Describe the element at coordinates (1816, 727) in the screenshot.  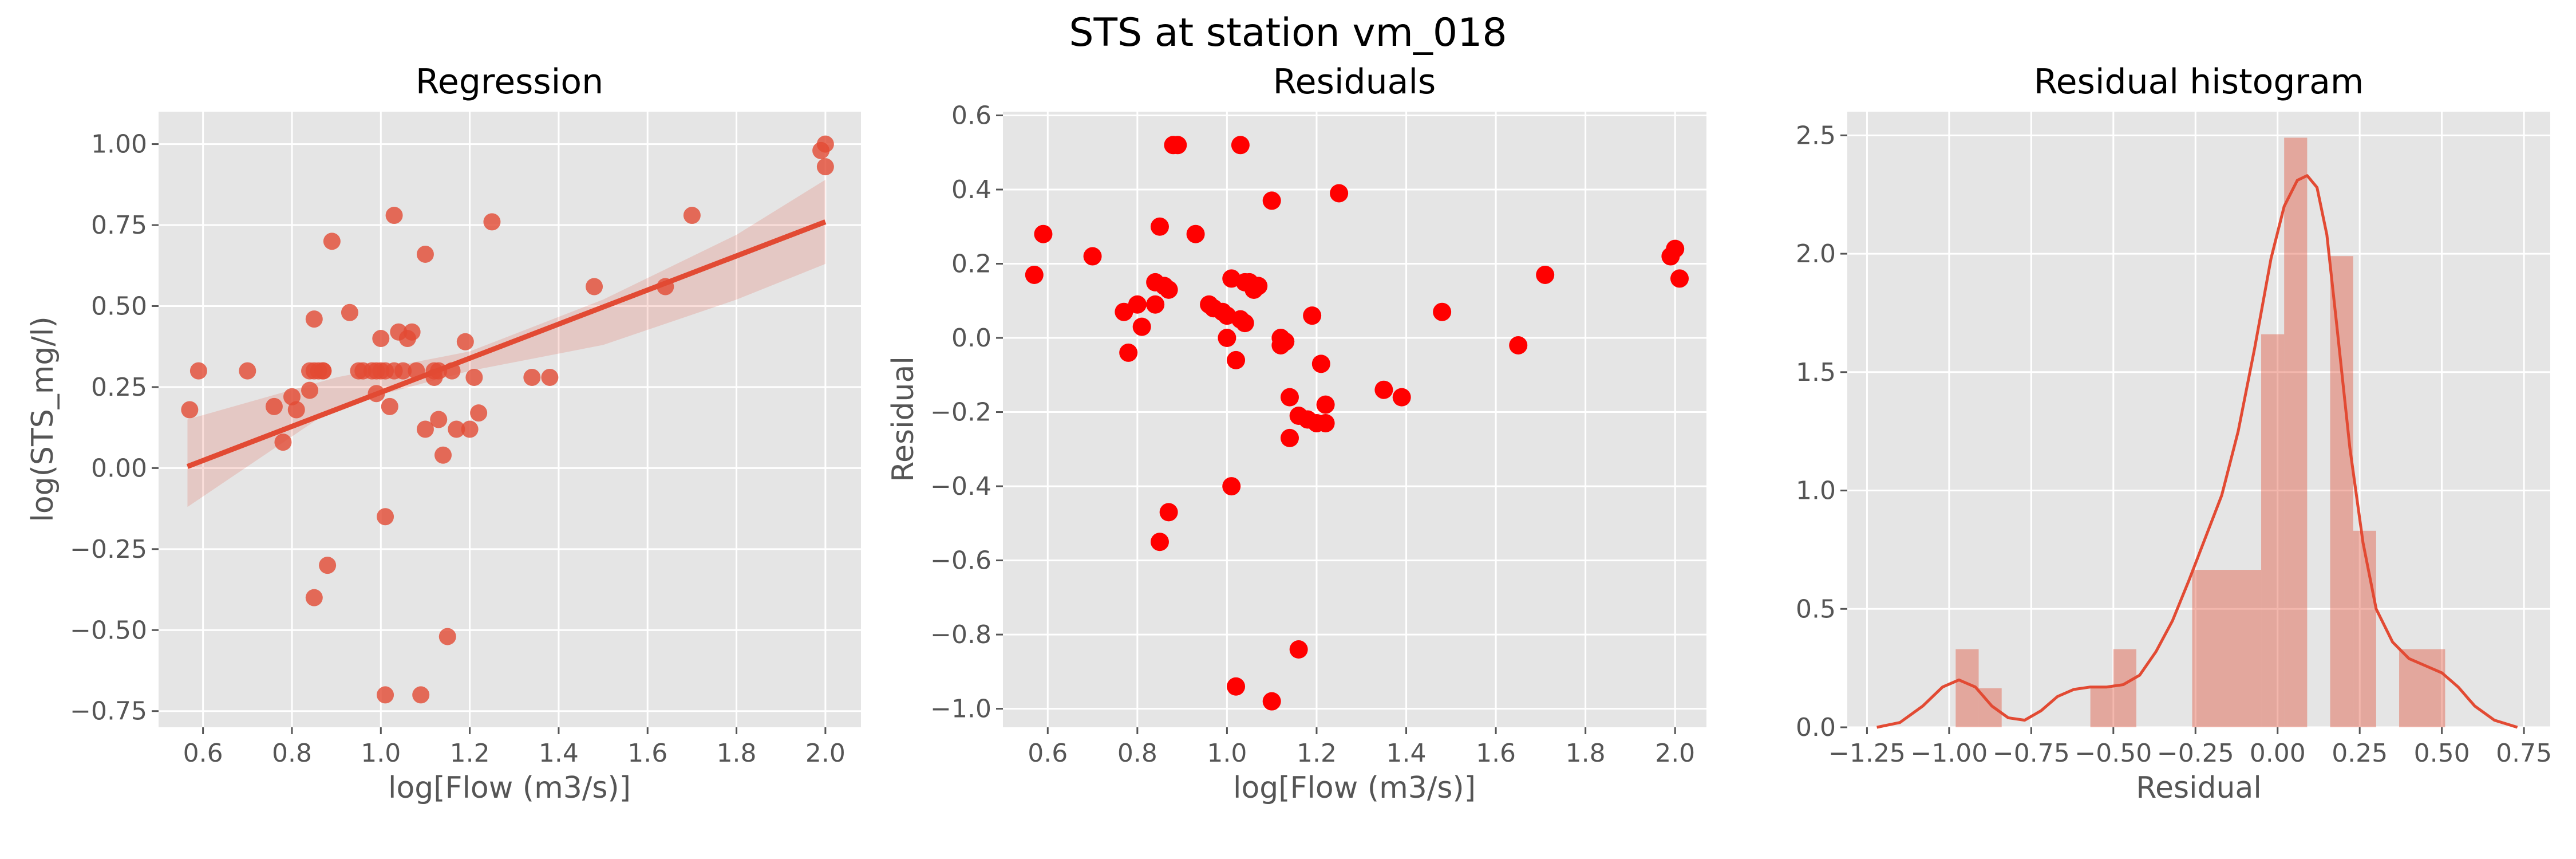
I see `histogram-y-tick-label: 0.0` at that location.